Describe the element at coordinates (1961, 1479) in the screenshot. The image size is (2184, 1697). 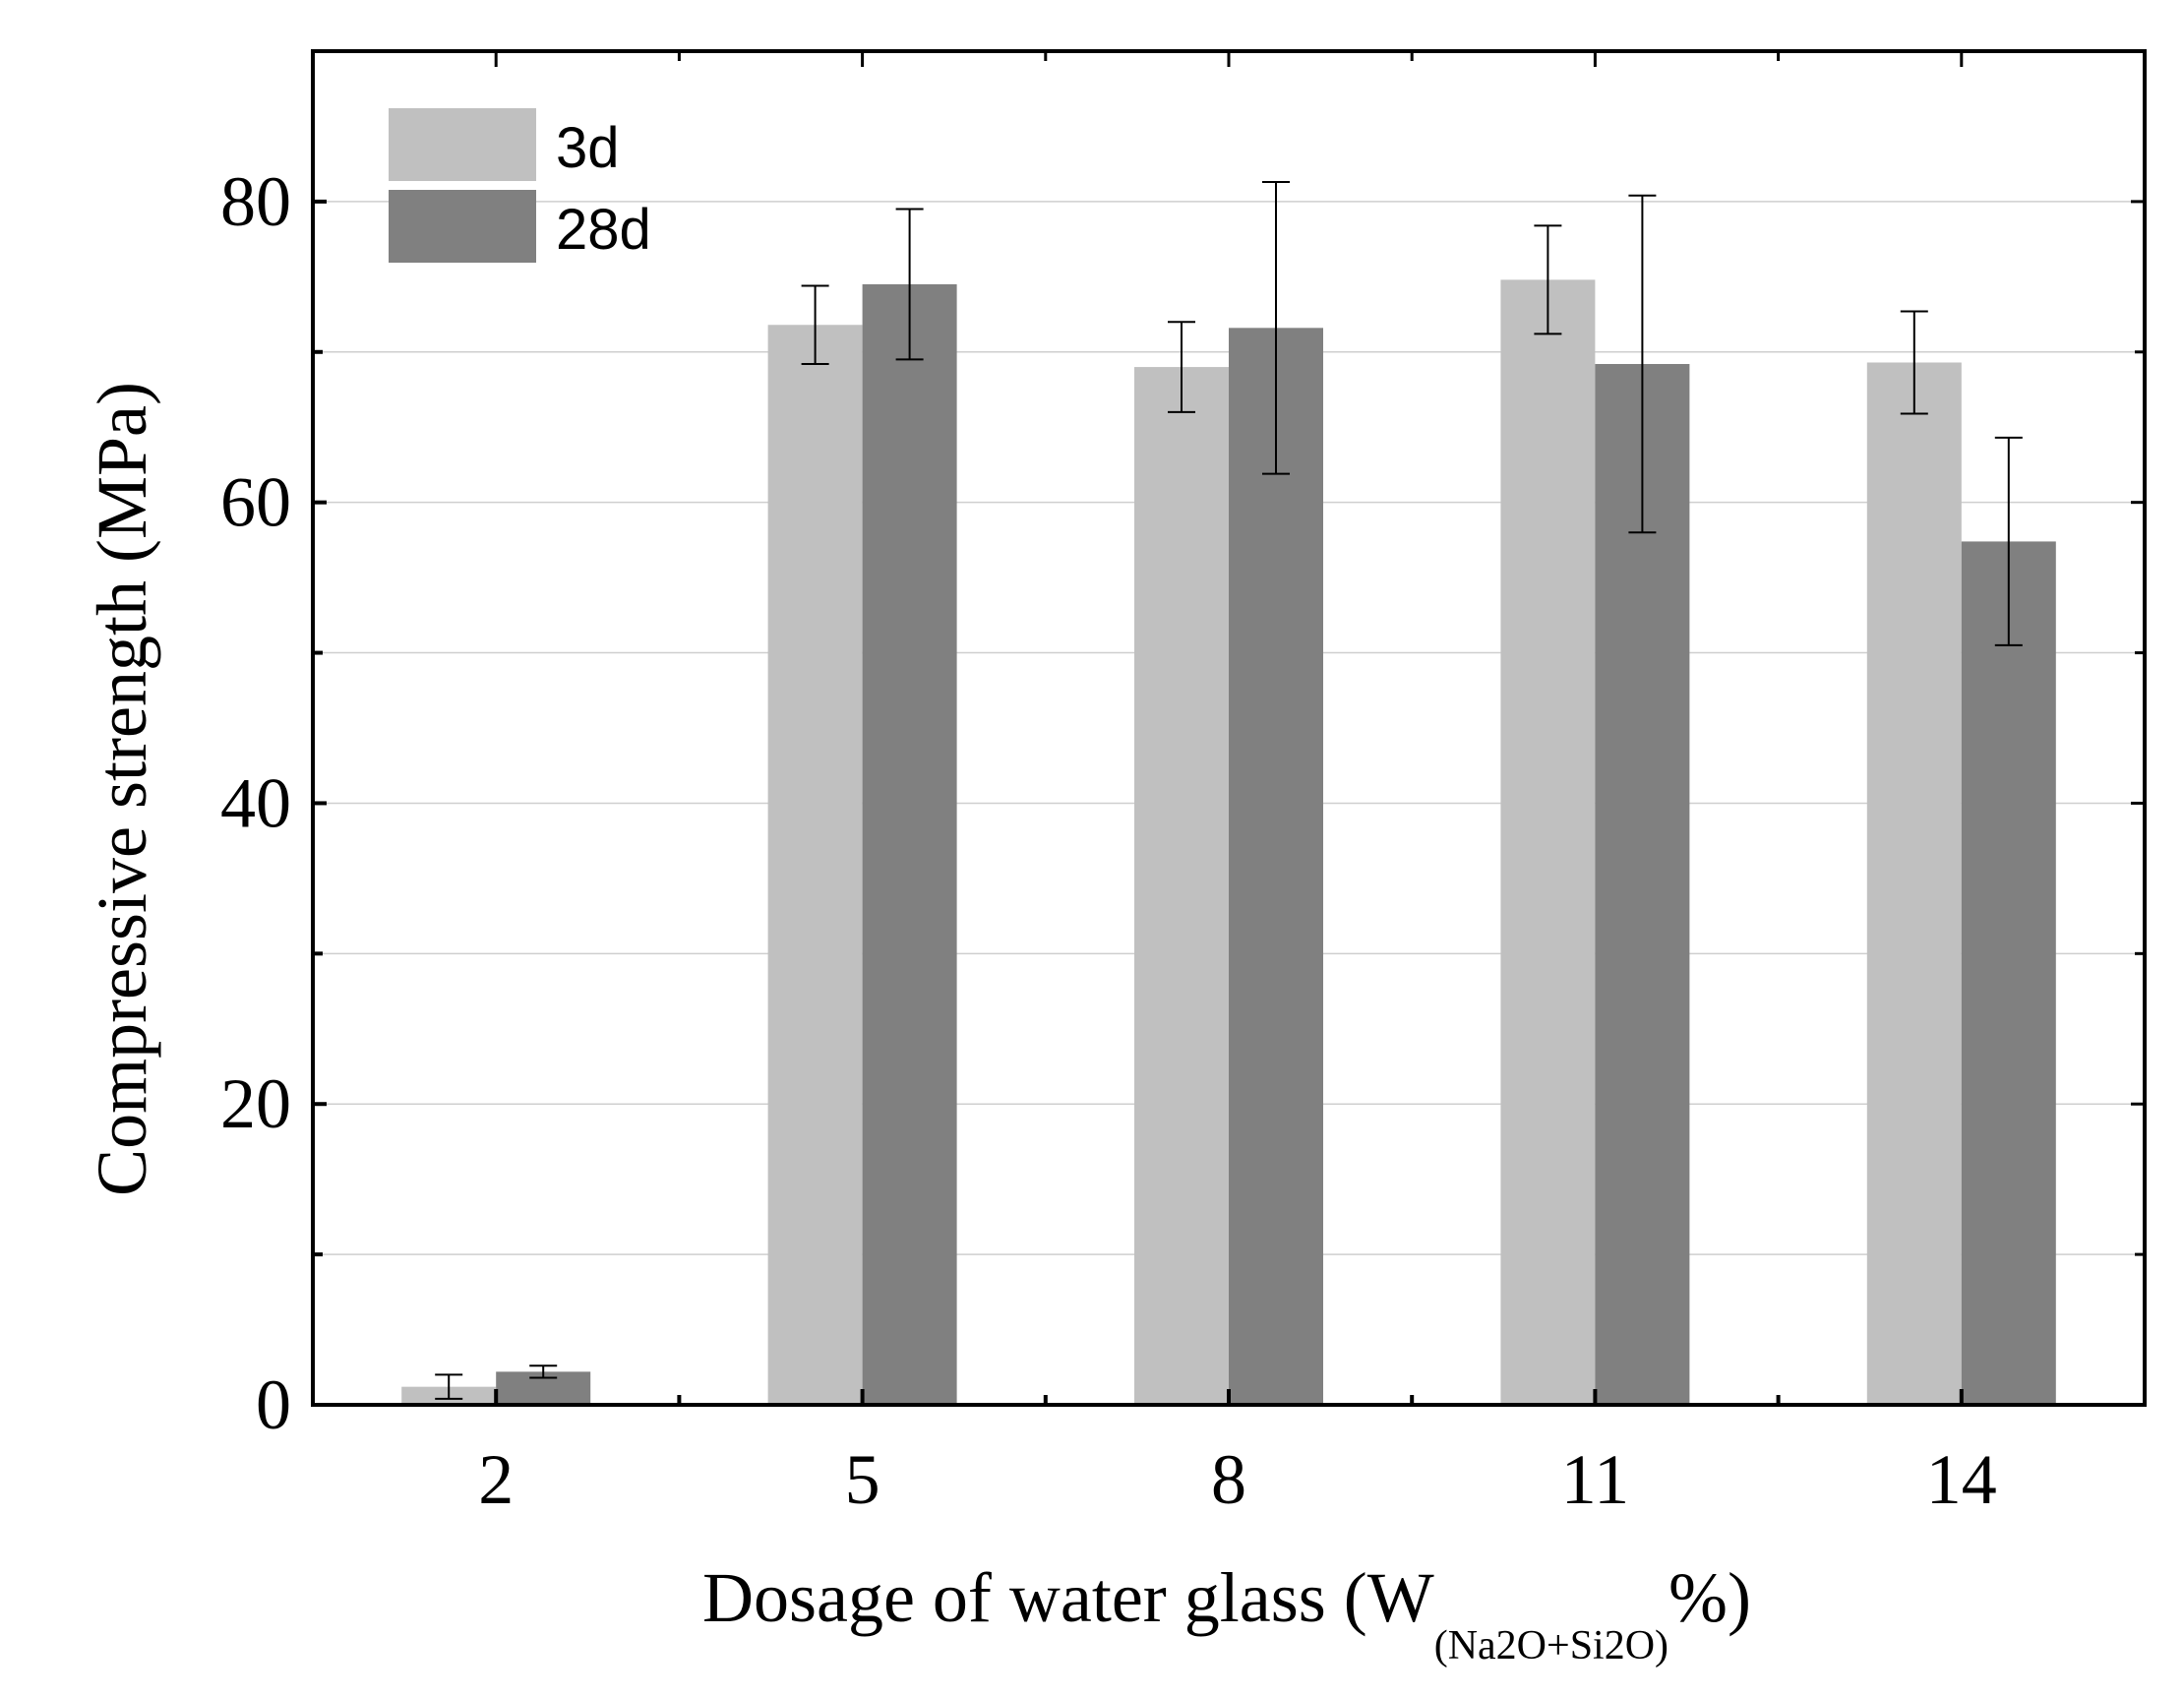
I see `x-tick-label-14: 14` at that location.